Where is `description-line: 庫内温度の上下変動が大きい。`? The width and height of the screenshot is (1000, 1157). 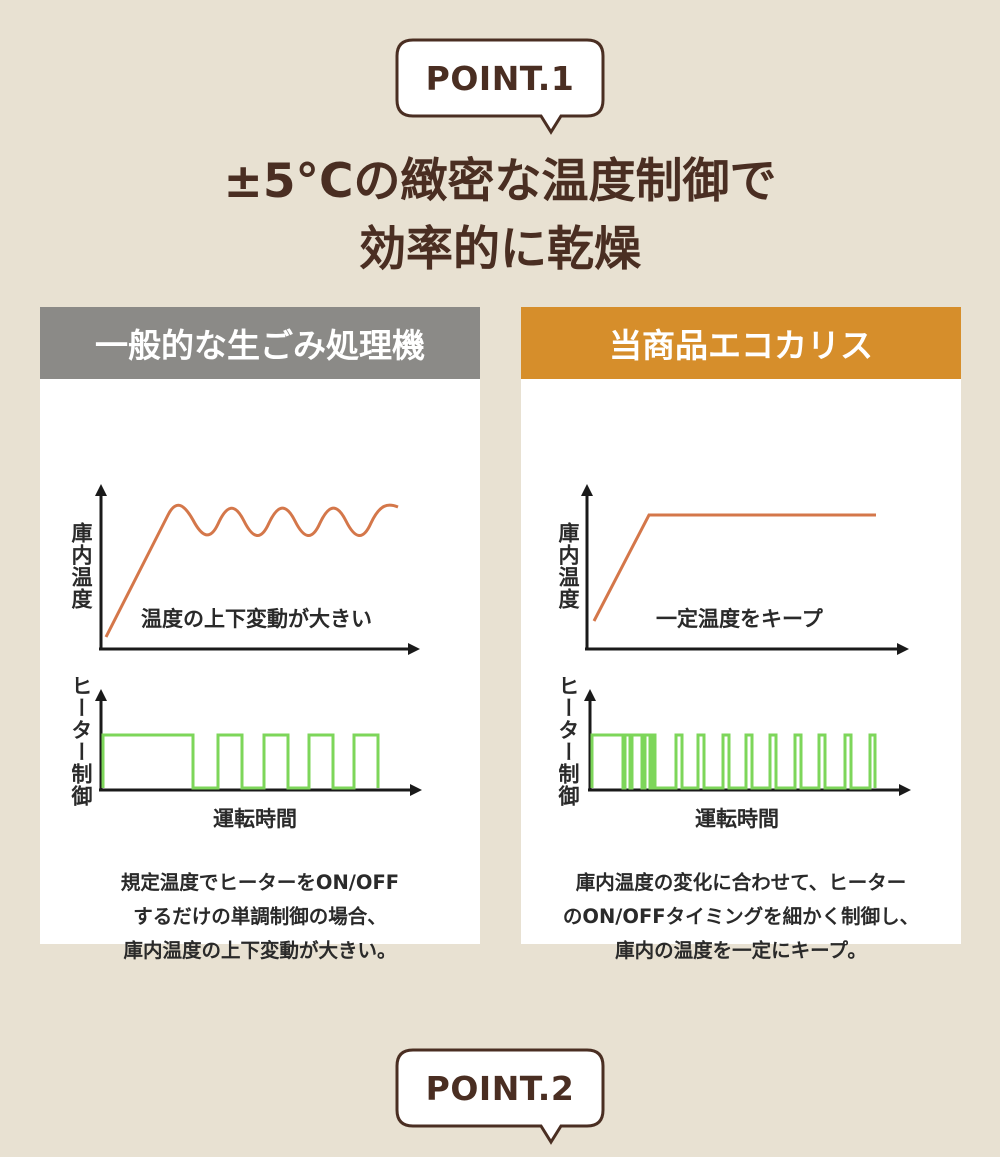
description-line: 庫内温度の上下変動が大きい。 is located at coordinates (260, 950).